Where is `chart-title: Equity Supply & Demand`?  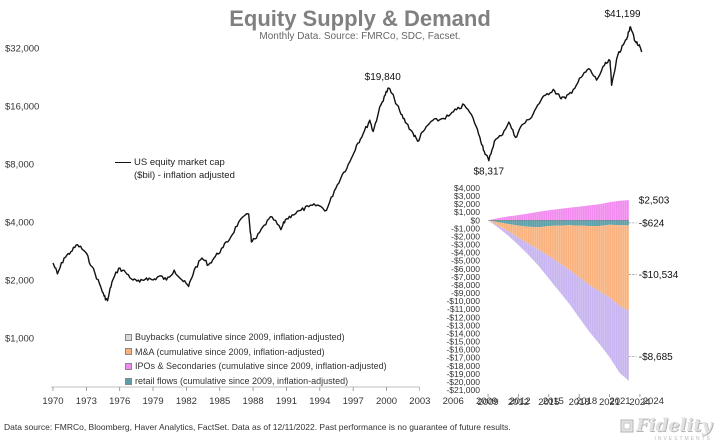
chart-title: Equity Supply & Demand is located at coordinates (360, 18).